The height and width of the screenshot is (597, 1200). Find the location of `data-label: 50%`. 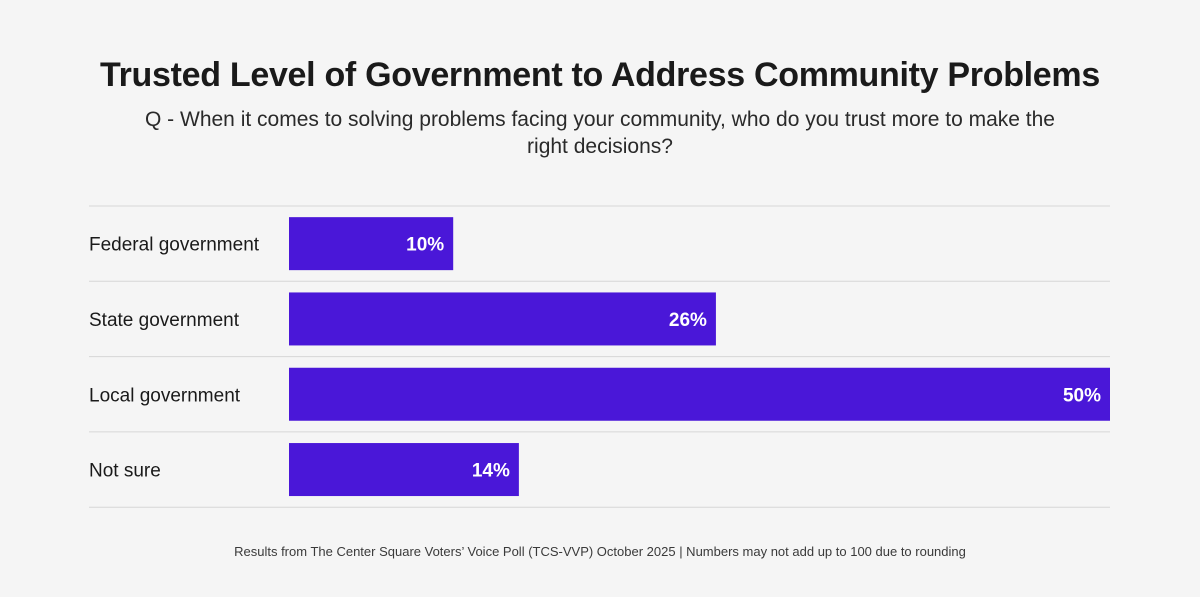

data-label: 50% is located at coordinates (1082, 395).